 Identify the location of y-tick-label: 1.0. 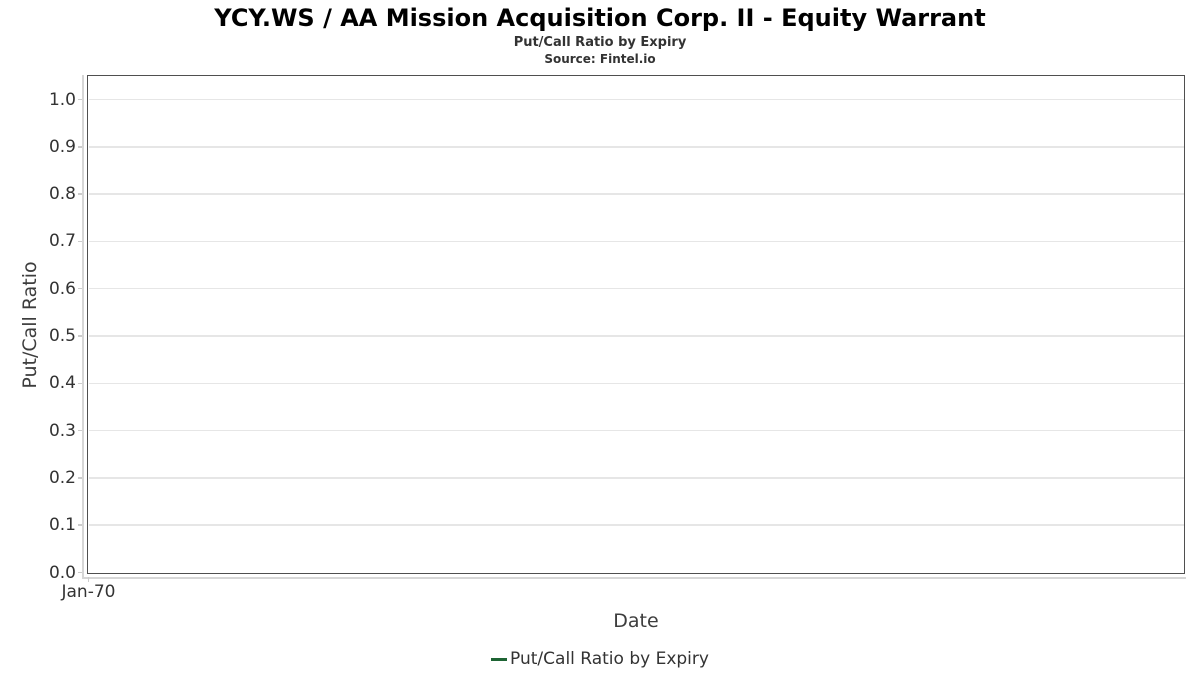
(62, 99).